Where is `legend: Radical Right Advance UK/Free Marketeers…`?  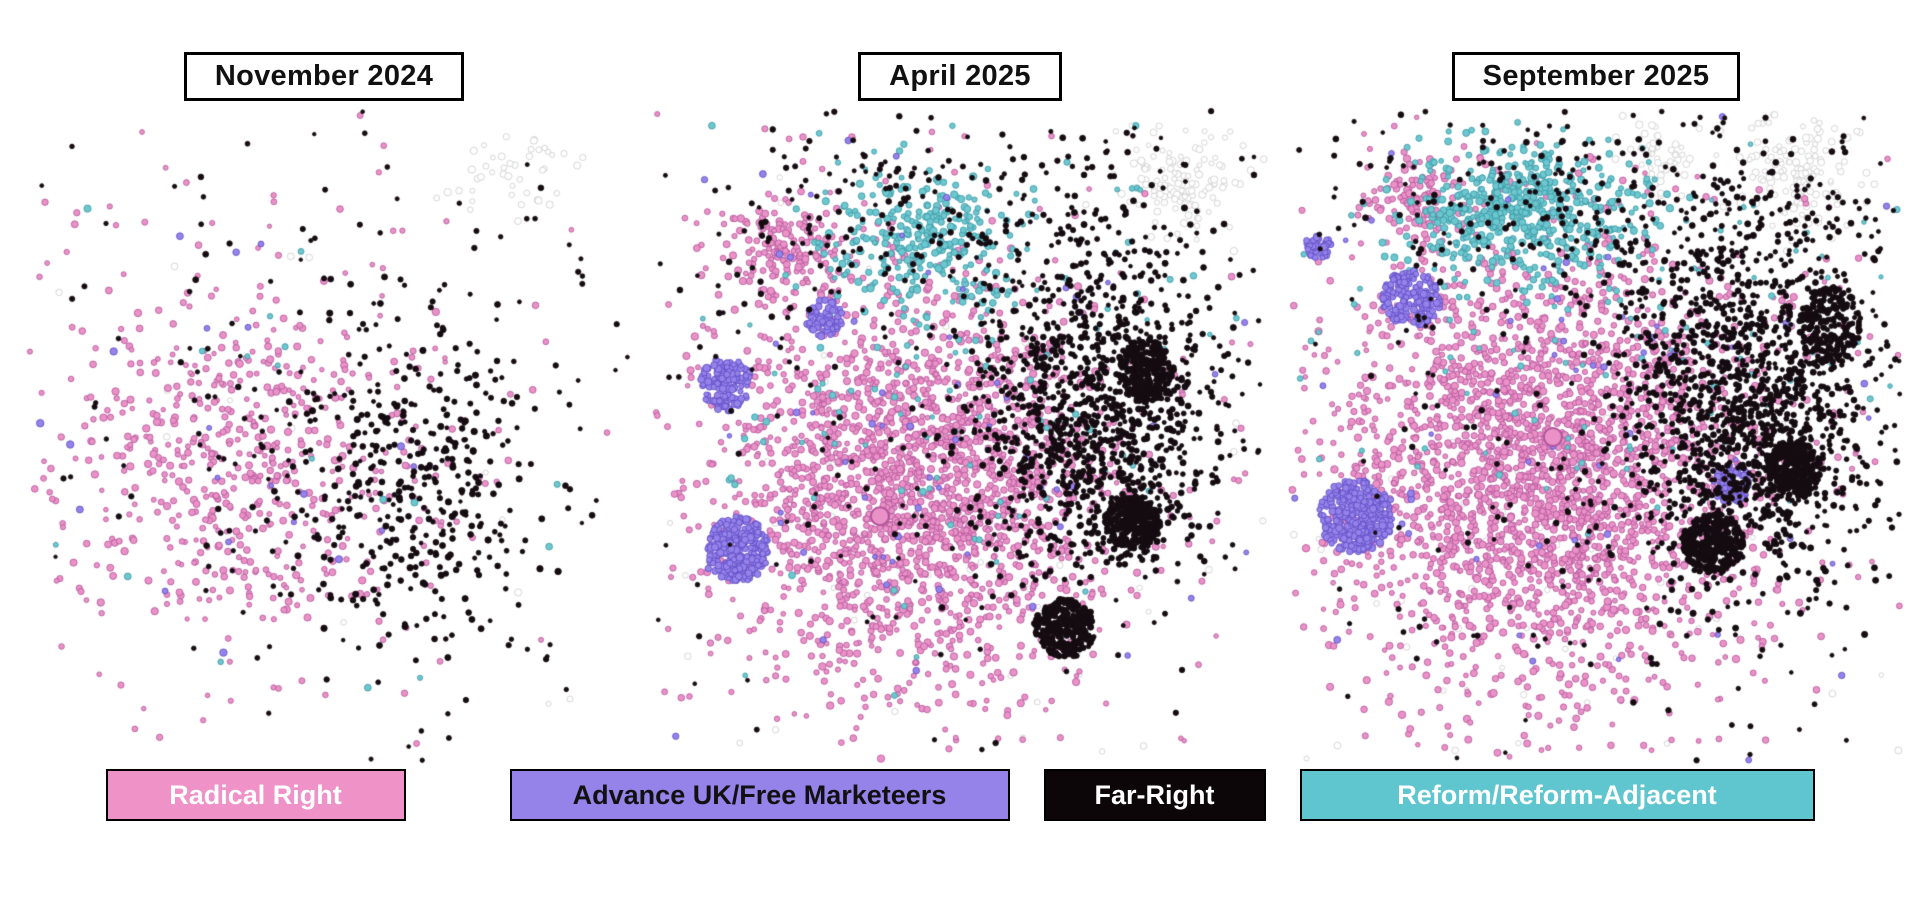
legend: Radical Right Advance UK/Free Marketeers… is located at coordinates (960, 795).